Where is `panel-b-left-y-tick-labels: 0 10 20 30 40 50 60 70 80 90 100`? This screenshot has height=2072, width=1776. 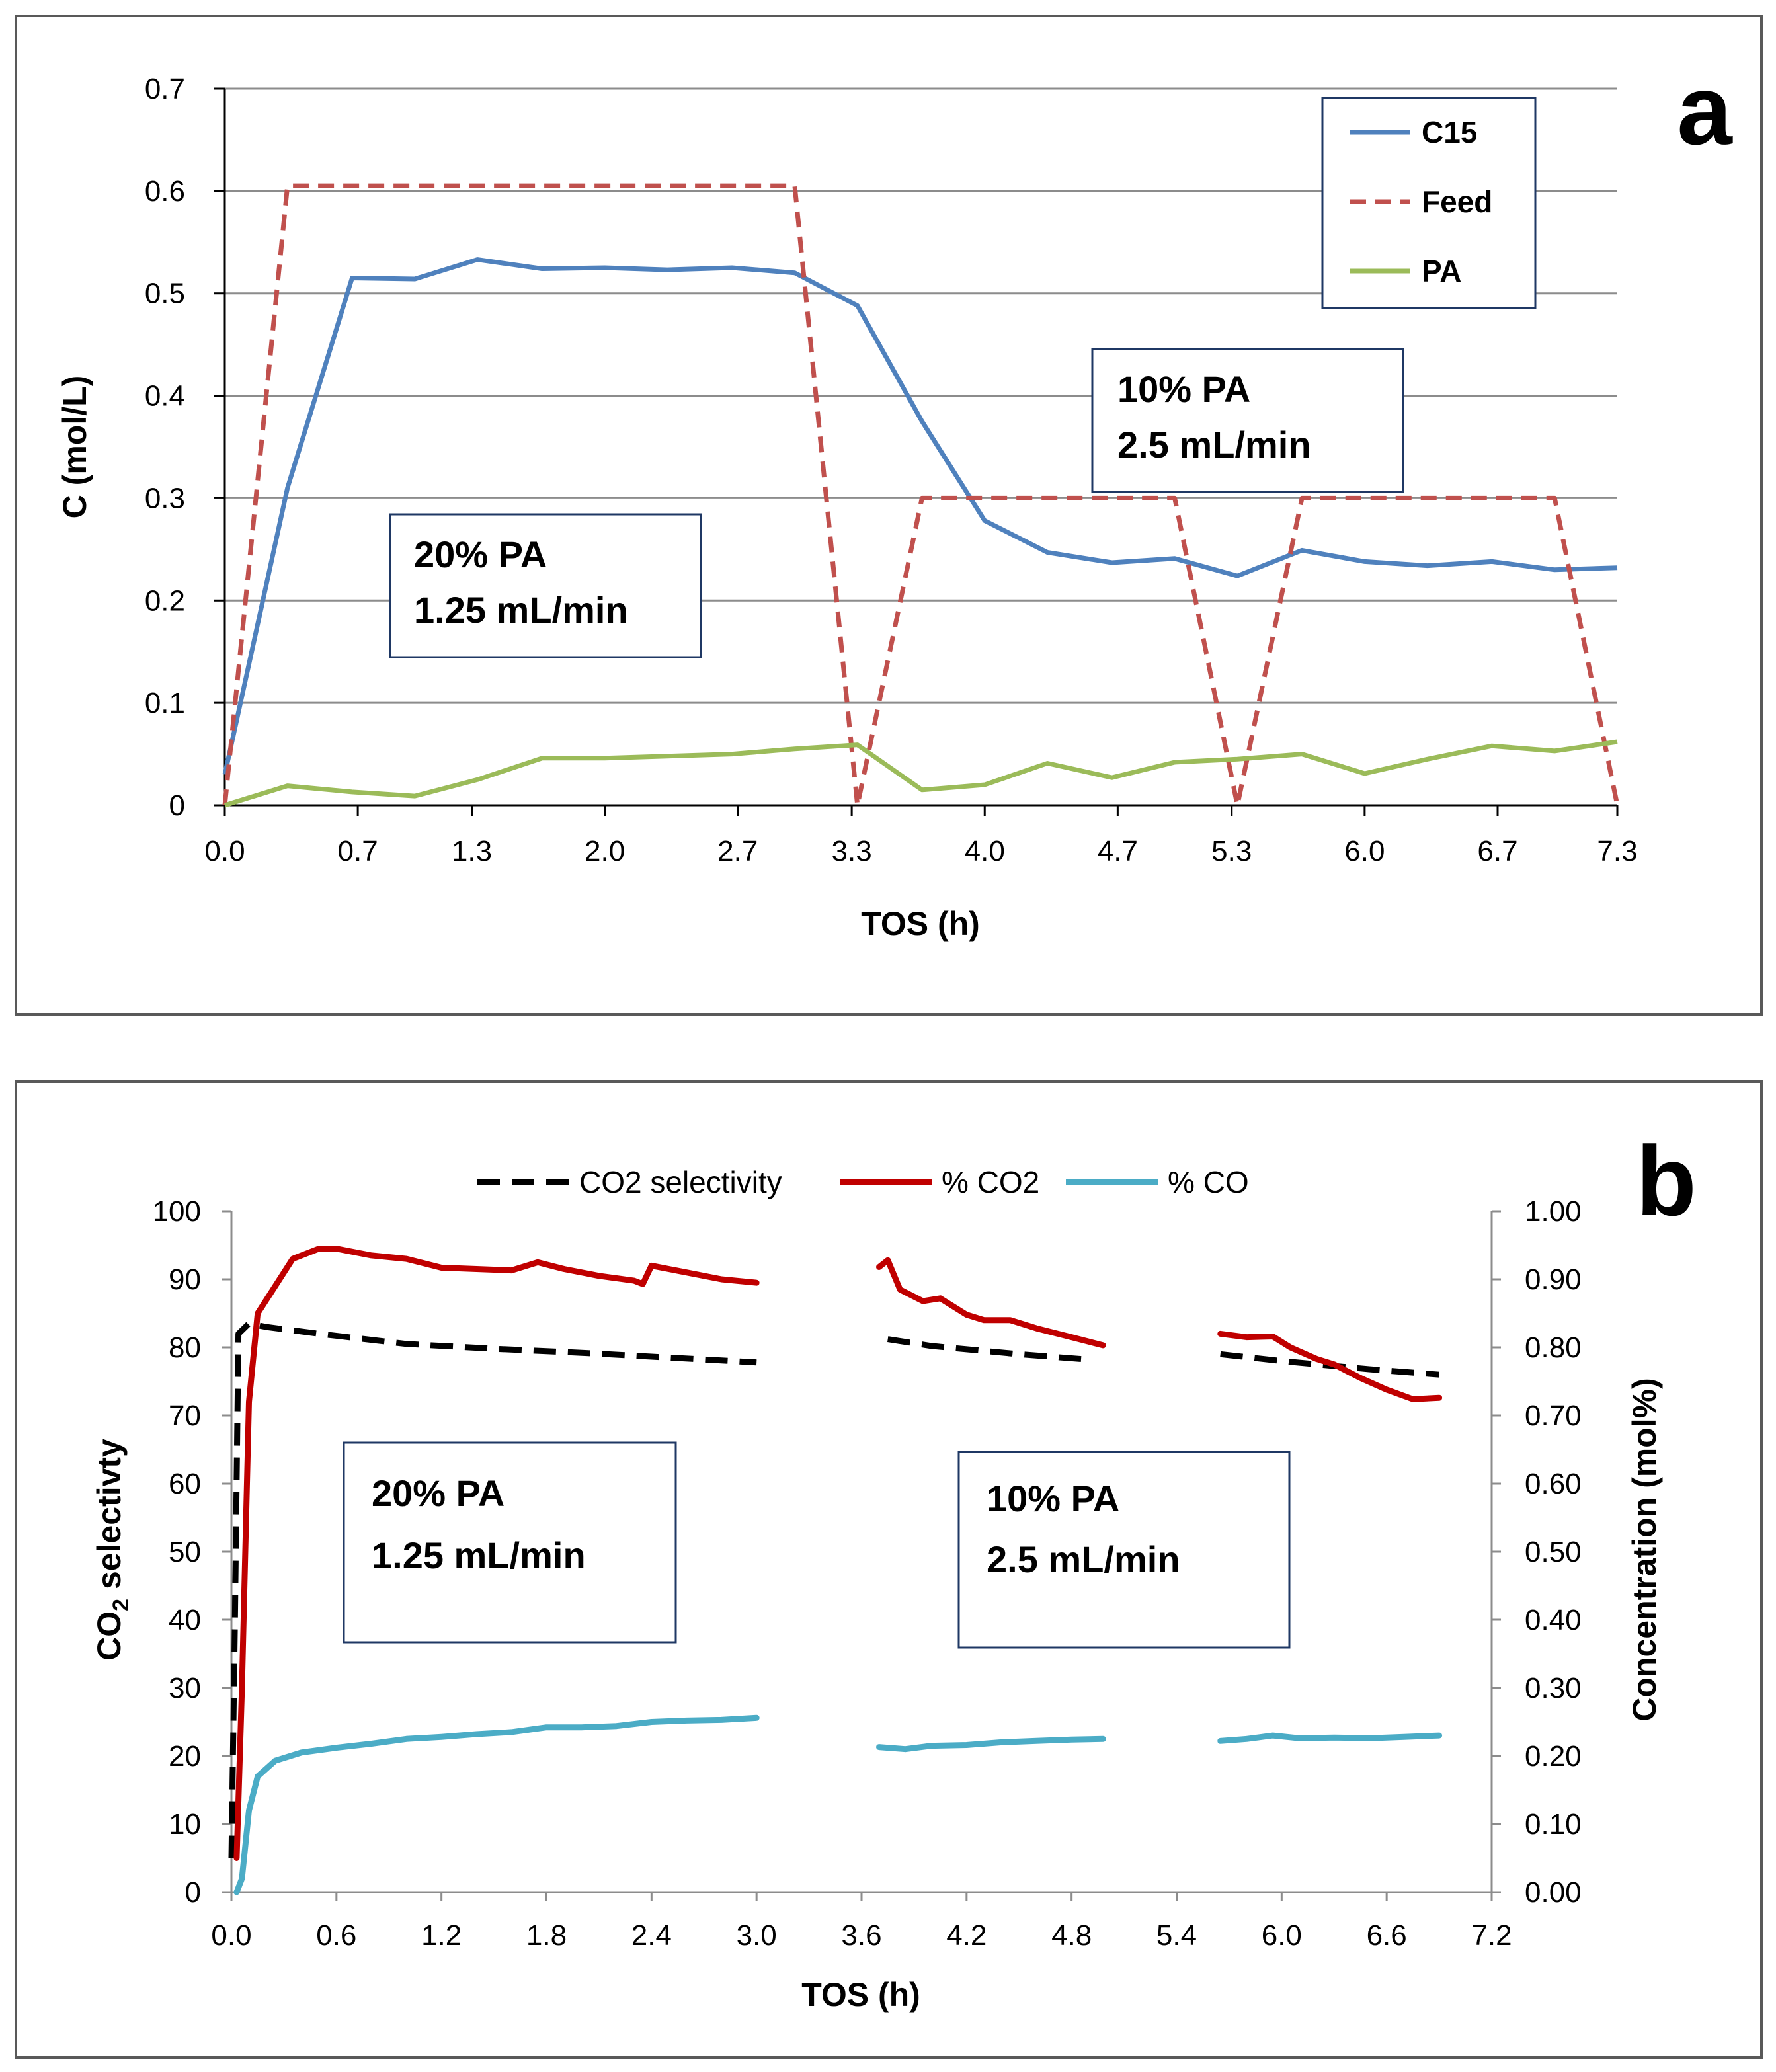
panel-b-left-y-tick-labels: 0 10 20 30 40 50 60 70 80 90 100 is located at coordinates (177, 1552).